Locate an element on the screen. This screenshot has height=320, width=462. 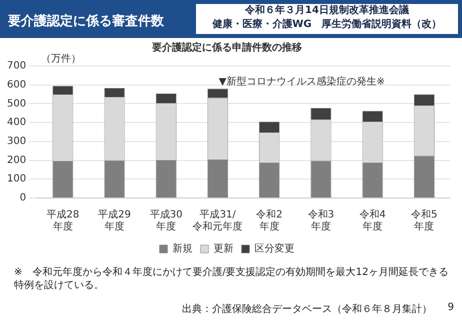
x-tick-label: 平成29年度 is located at coordinates (114, 220).